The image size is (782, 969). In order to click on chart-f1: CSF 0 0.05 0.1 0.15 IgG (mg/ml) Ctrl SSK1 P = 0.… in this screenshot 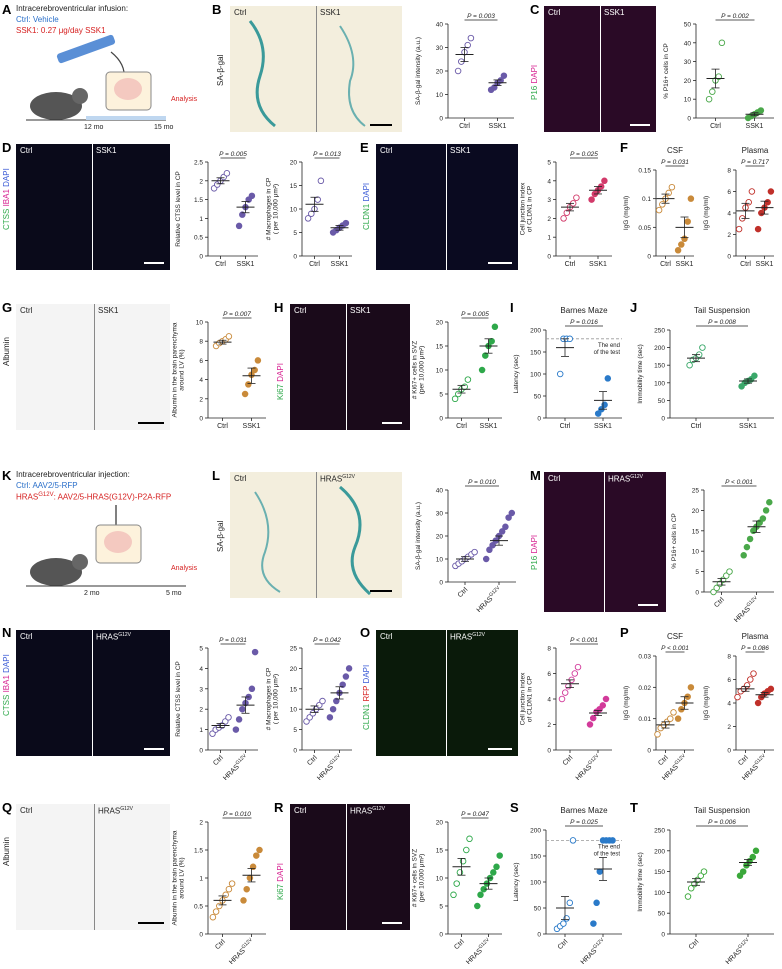, I will do `click(659, 207)`.